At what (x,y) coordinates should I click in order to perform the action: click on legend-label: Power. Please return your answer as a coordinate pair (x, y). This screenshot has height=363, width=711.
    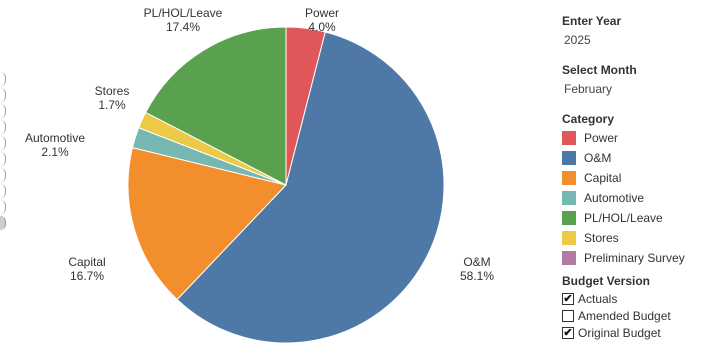
    Looking at the image, I should click on (601, 138).